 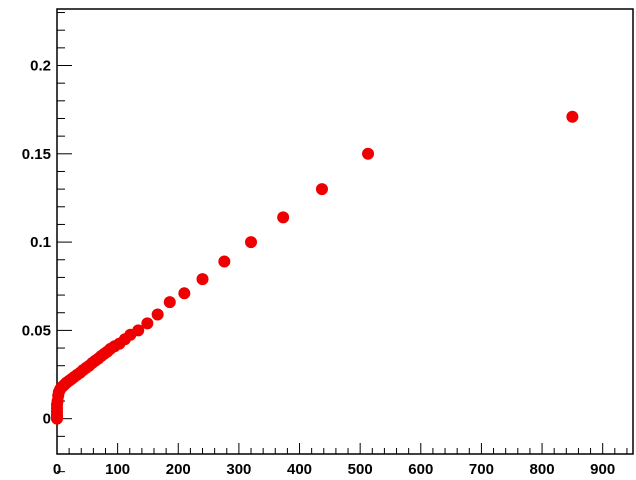 What do you see at coordinates (40, 66) in the screenshot?
I see `y-tick-label: 0.2` at bounding box center [40, 66].